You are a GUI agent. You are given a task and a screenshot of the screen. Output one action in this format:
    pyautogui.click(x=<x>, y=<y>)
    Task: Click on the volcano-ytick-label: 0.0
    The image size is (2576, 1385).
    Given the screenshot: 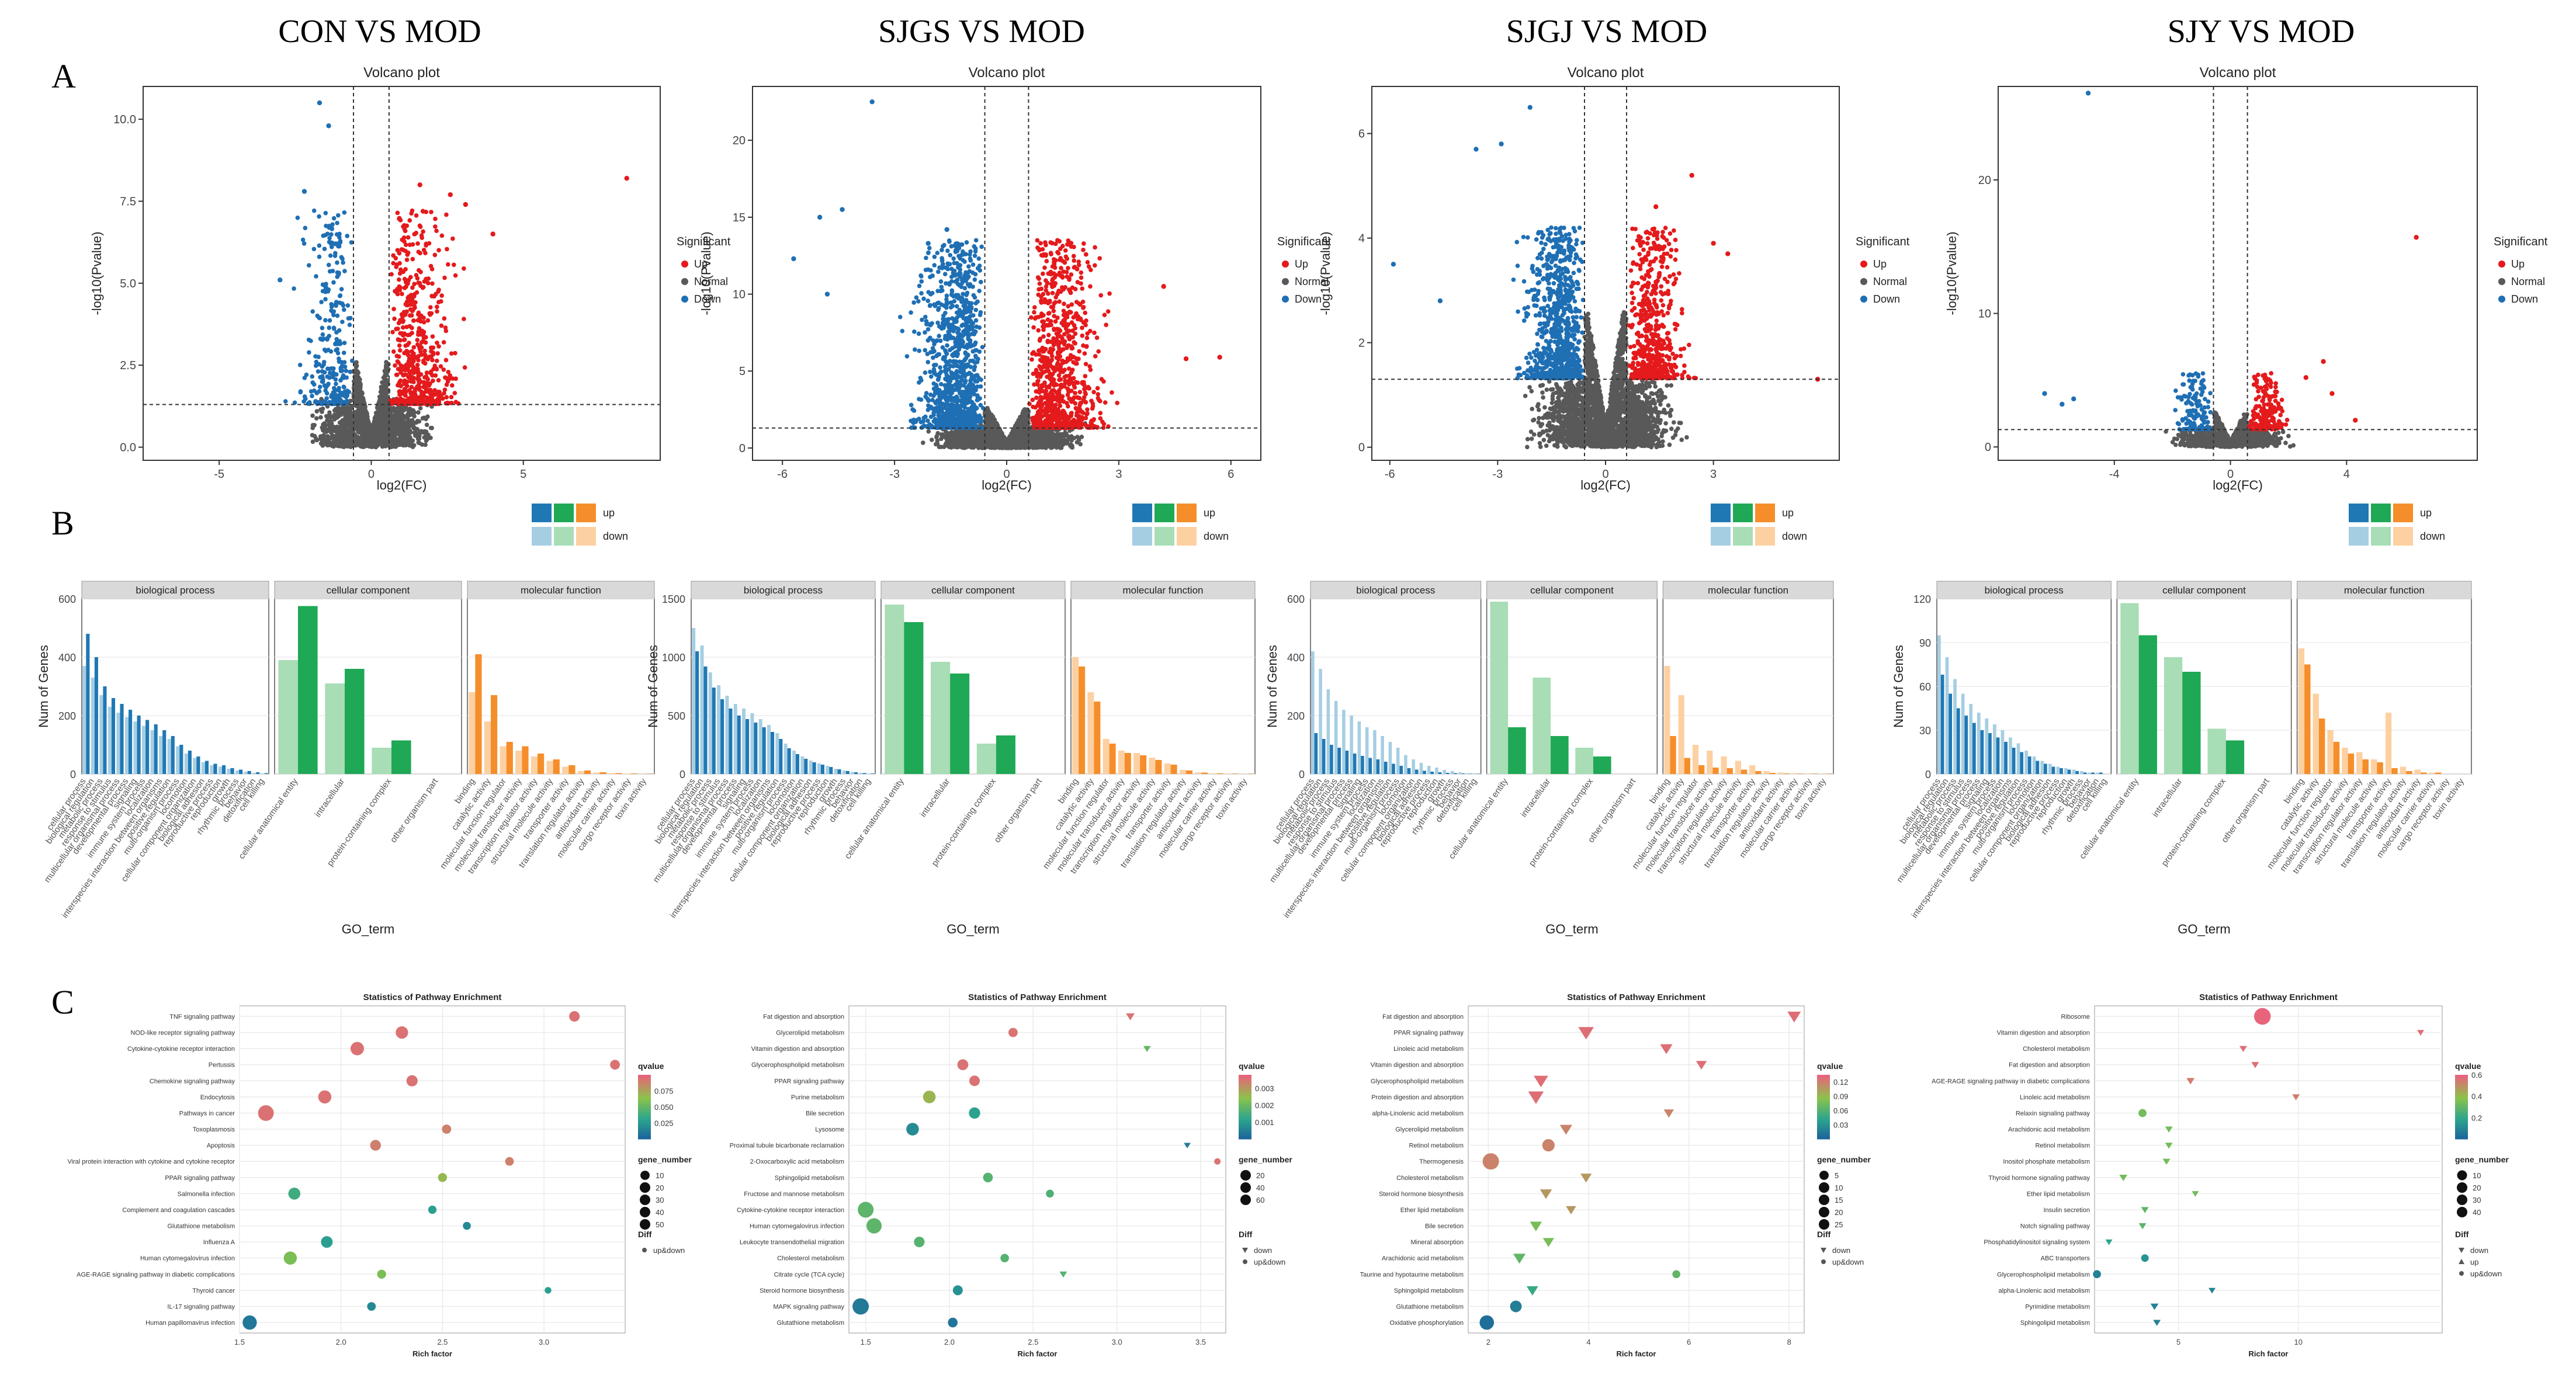 What is the action you would take?
    pyautogui.click(x=128, y=448)
    